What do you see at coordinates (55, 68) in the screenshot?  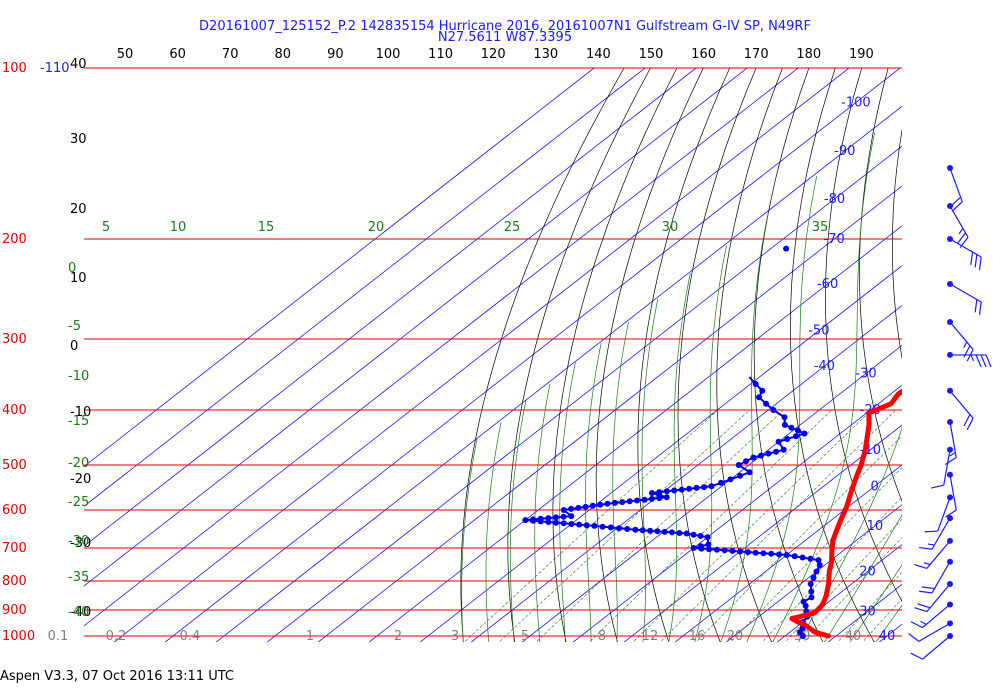 I see `isotherm-label: -110` at bounding box center [55, 68].